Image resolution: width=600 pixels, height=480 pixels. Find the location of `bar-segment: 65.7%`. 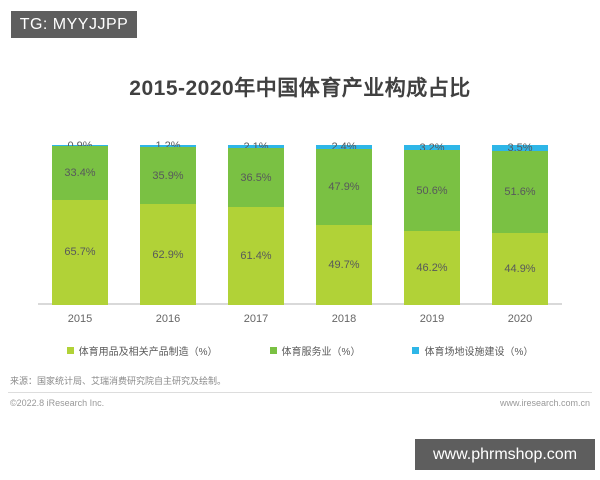

bar-segment: 65.7% is located at coordinates (80, 252).